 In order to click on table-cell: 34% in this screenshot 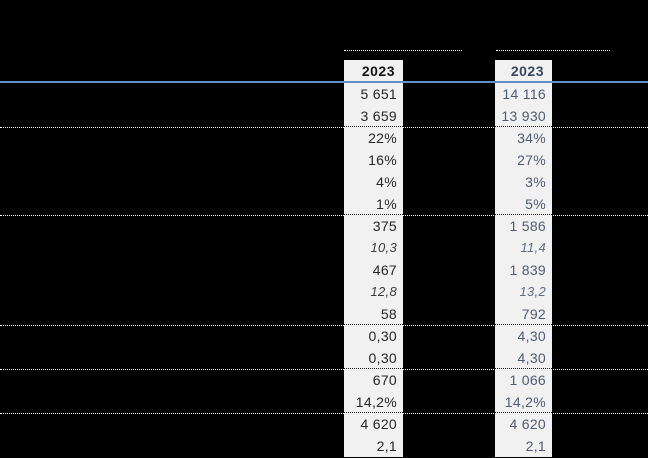, I will do `click(531, 138)`.